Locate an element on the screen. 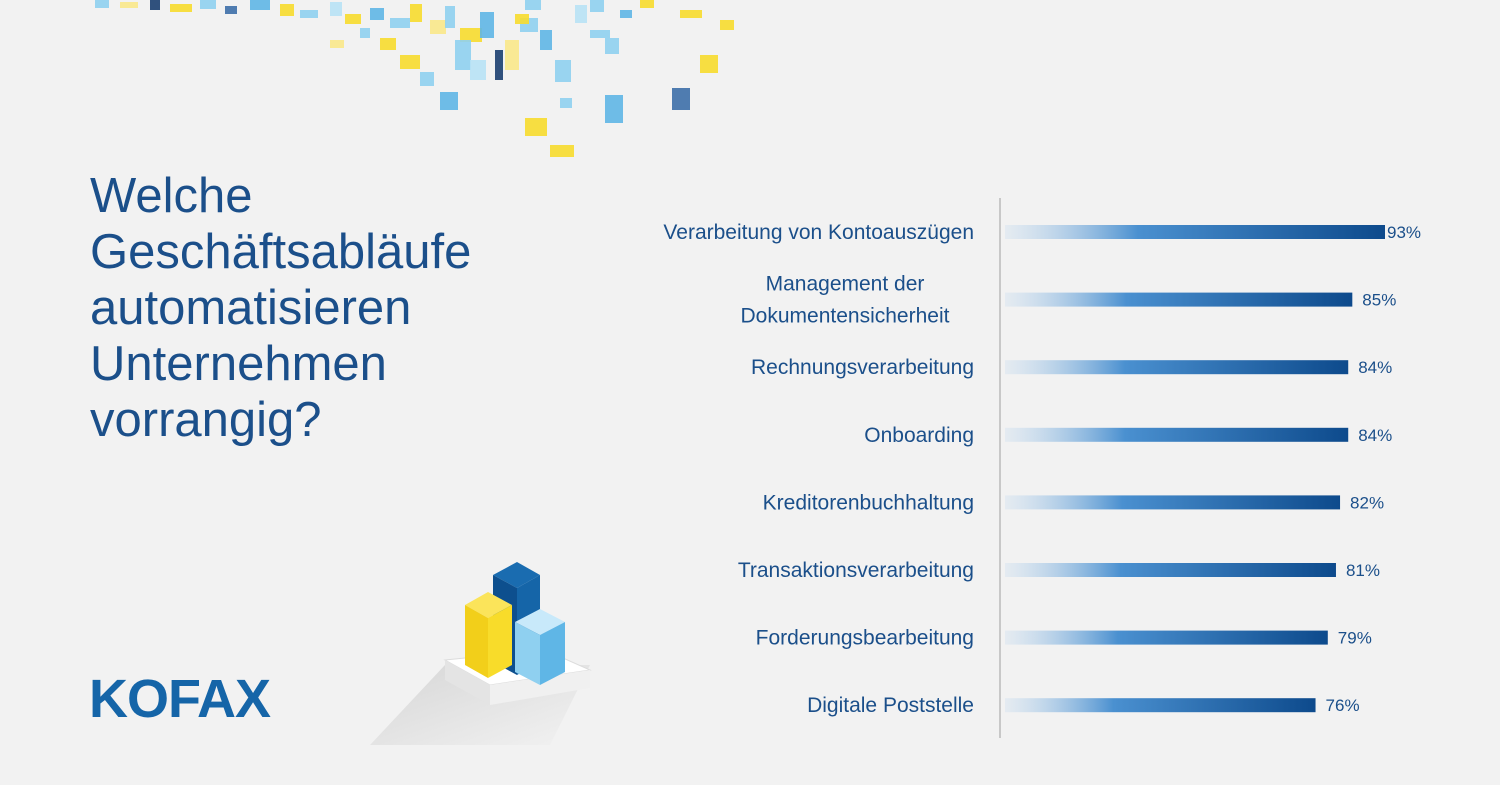 The height and width of the screenshot is (785, 1500). category-label-8: Digitale Poststelle is located at coordinates (890, 705).